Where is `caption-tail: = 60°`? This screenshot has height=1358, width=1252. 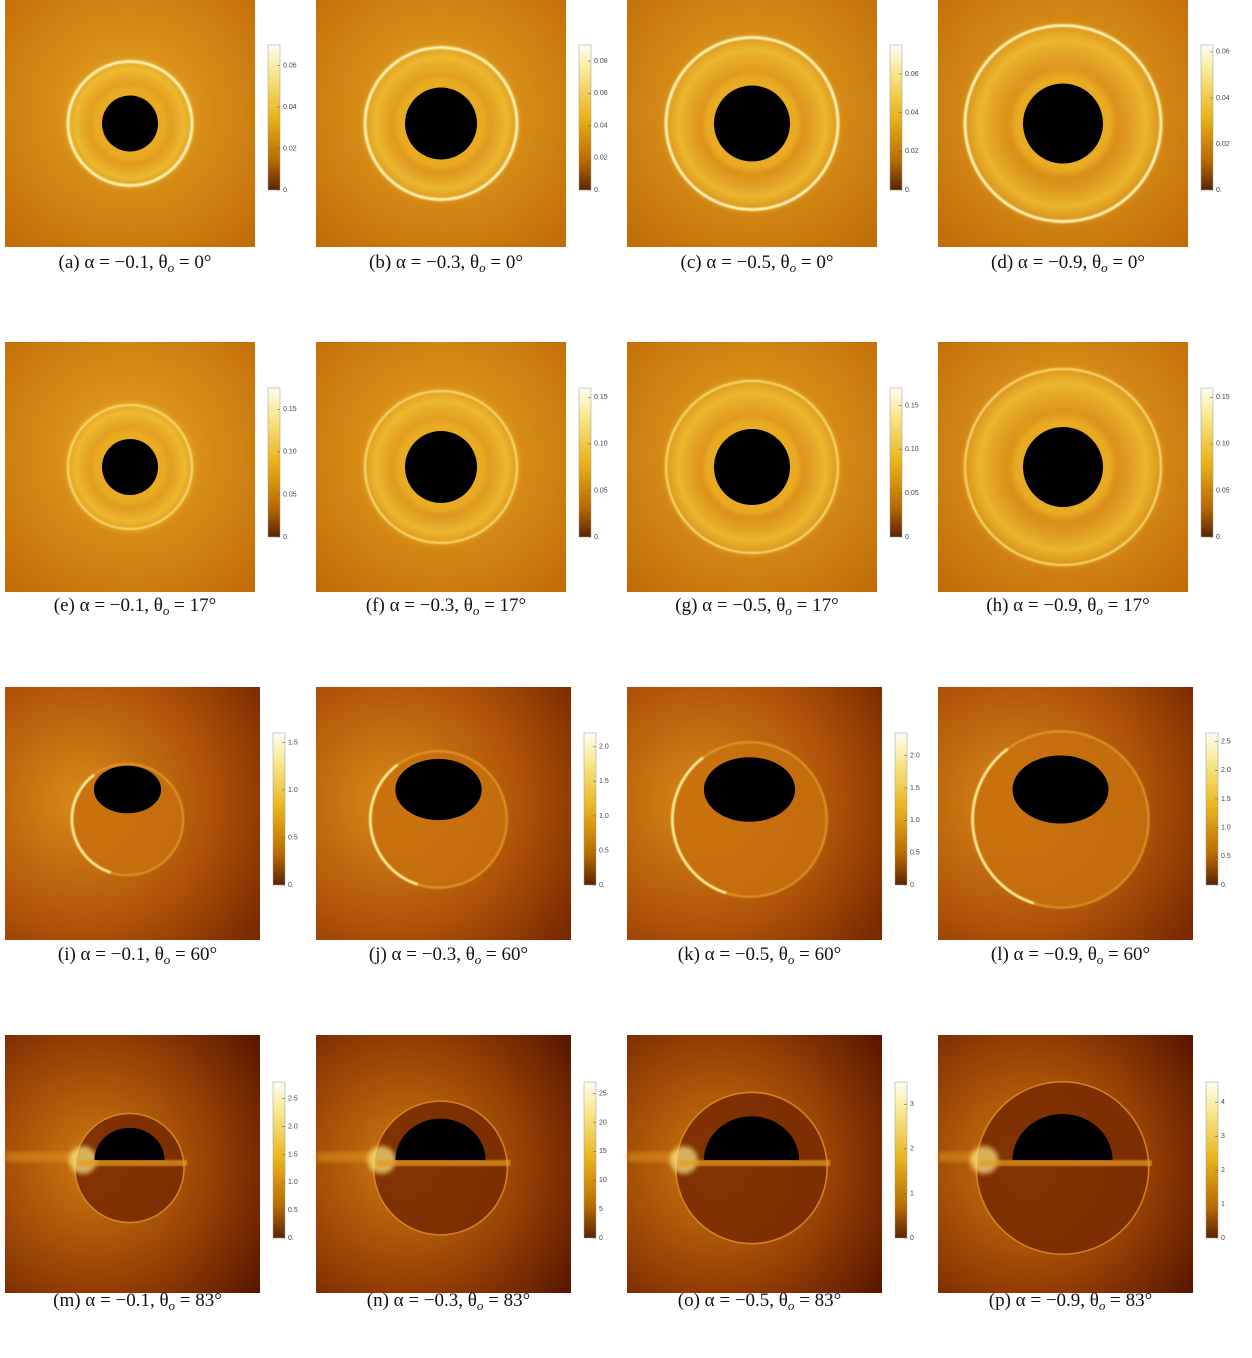 caption-tail: = 60° is located at coordinates (1126, 954).